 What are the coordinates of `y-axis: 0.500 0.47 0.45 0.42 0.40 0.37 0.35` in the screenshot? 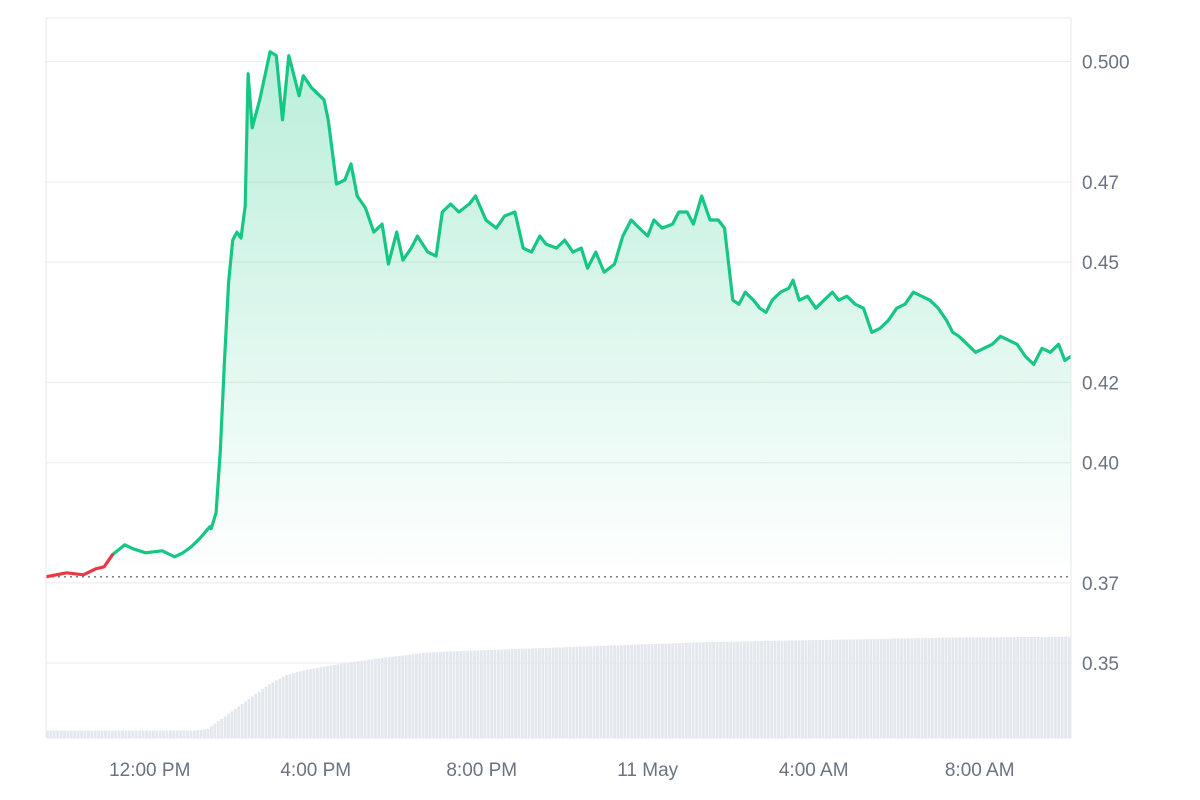 It's located at (1106, 364).